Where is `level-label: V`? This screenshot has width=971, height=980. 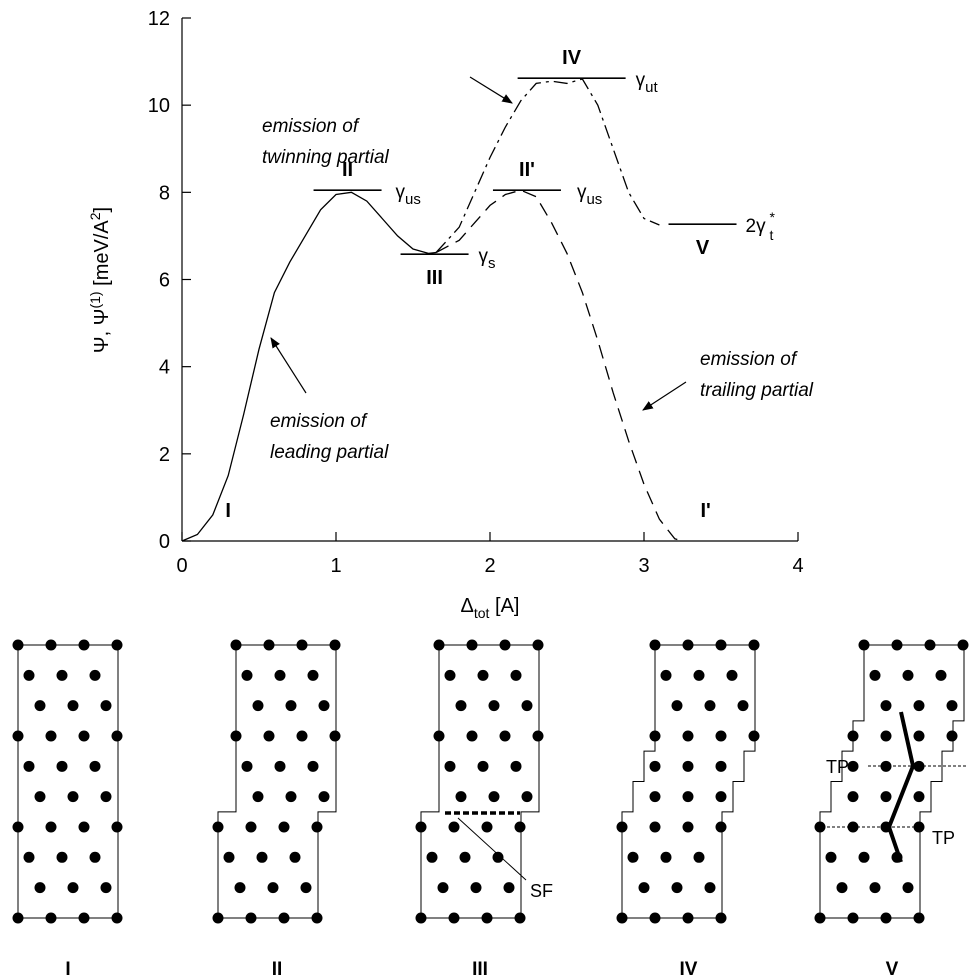 level-label: V is located at coordinates (703, 248).